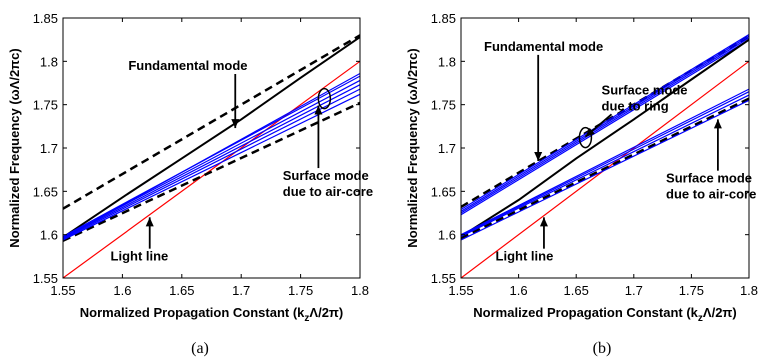  Describe the element at coordinates (360, 290) in the screenshot. I see `panel-a-x-tick-label: 1.8` at that location.